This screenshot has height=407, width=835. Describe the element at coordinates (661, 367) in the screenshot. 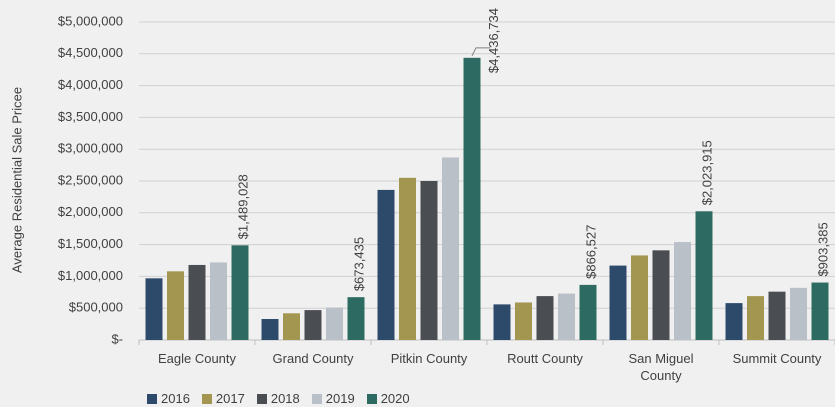

I see `x-tick-label: San Miguel County` at that location.